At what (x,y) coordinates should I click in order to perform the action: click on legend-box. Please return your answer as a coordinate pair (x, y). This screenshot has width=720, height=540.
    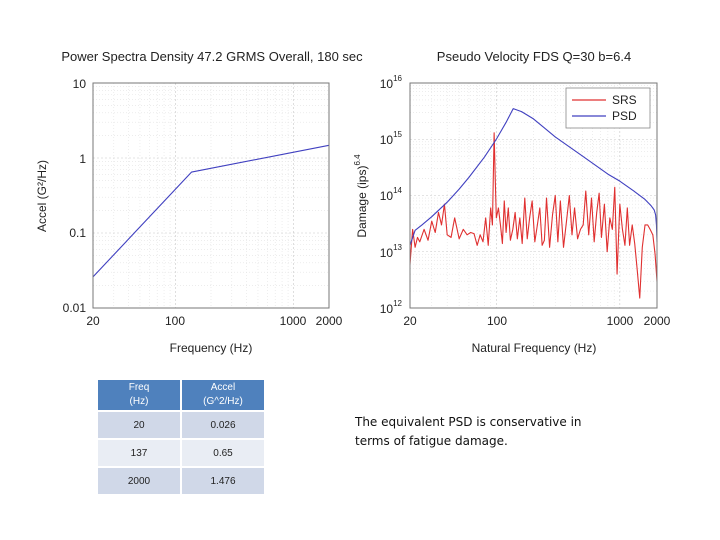
    Looking at the image, I should click on (608, 108).